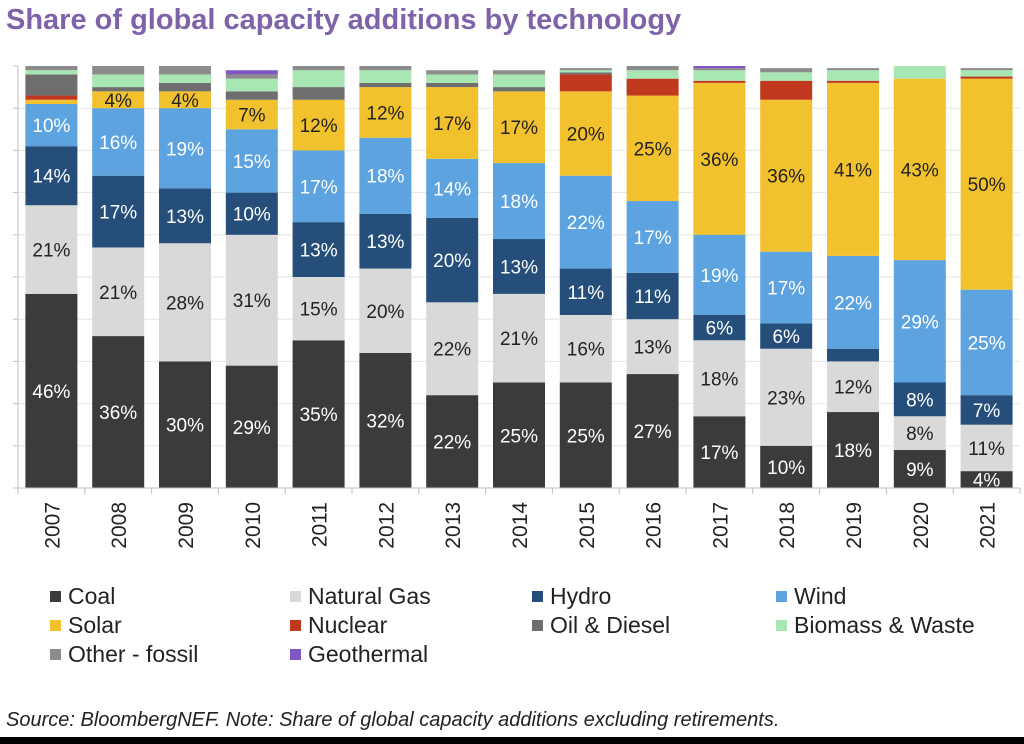  I want to click on legend-label: Hydro, so click(581, 595).